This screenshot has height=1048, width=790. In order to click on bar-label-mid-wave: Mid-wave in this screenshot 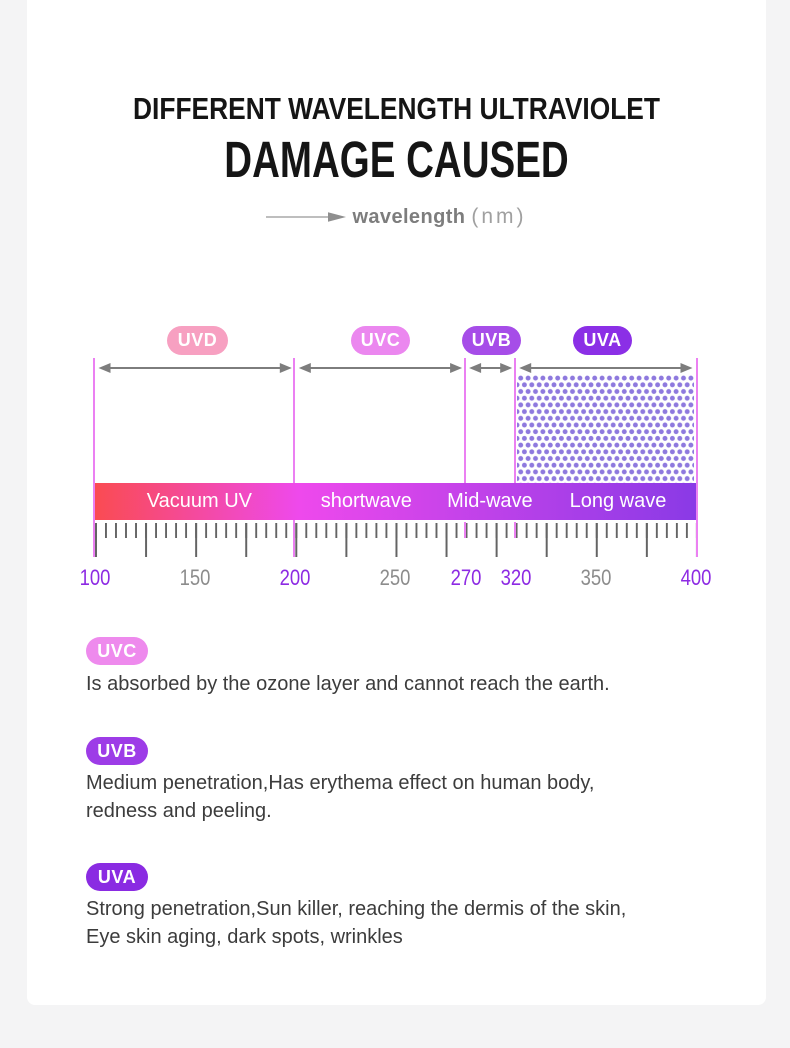, I will do `click(490, 501)`.